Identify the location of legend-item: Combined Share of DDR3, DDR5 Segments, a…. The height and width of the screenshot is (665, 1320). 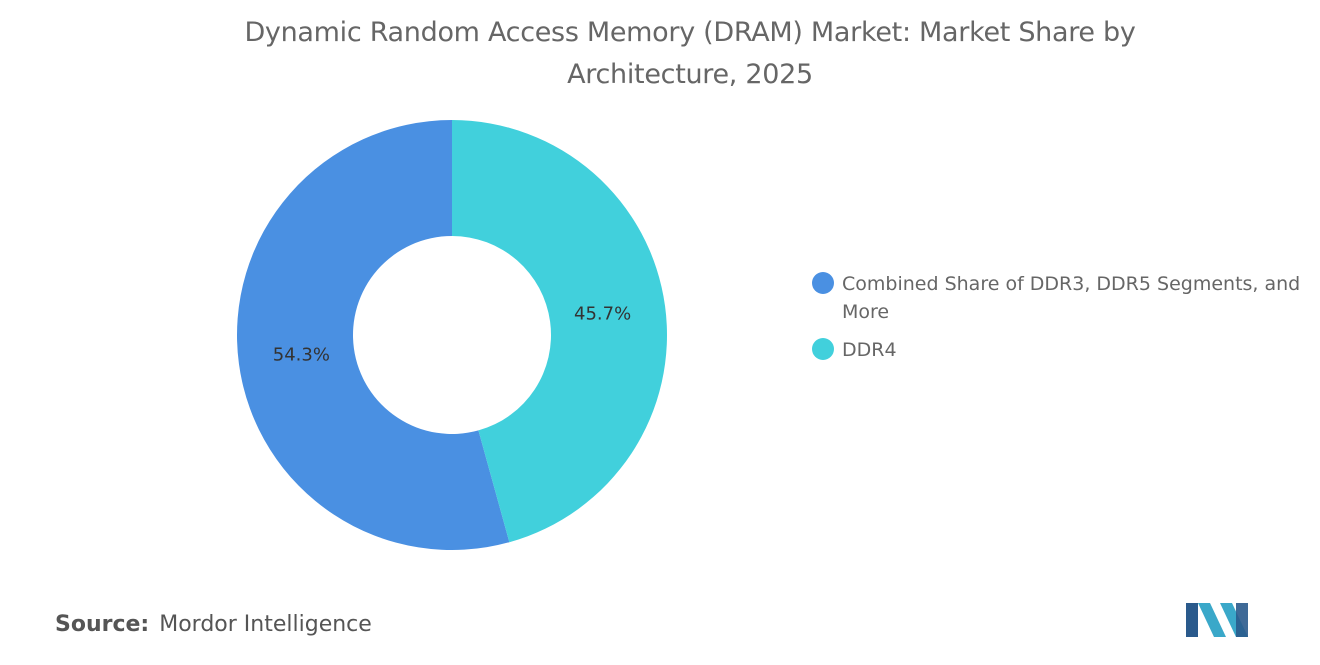
(1057, 298).